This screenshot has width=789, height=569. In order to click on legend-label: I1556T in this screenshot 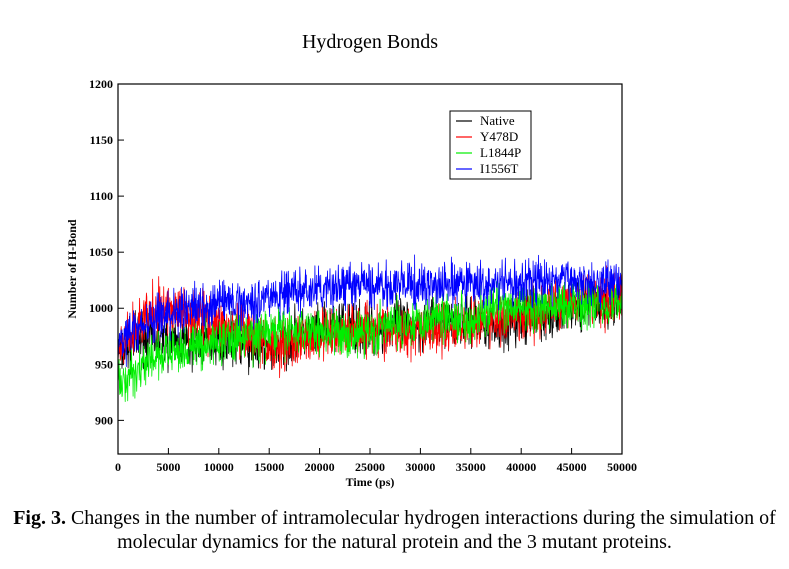, I will do `click(499, 168)`.